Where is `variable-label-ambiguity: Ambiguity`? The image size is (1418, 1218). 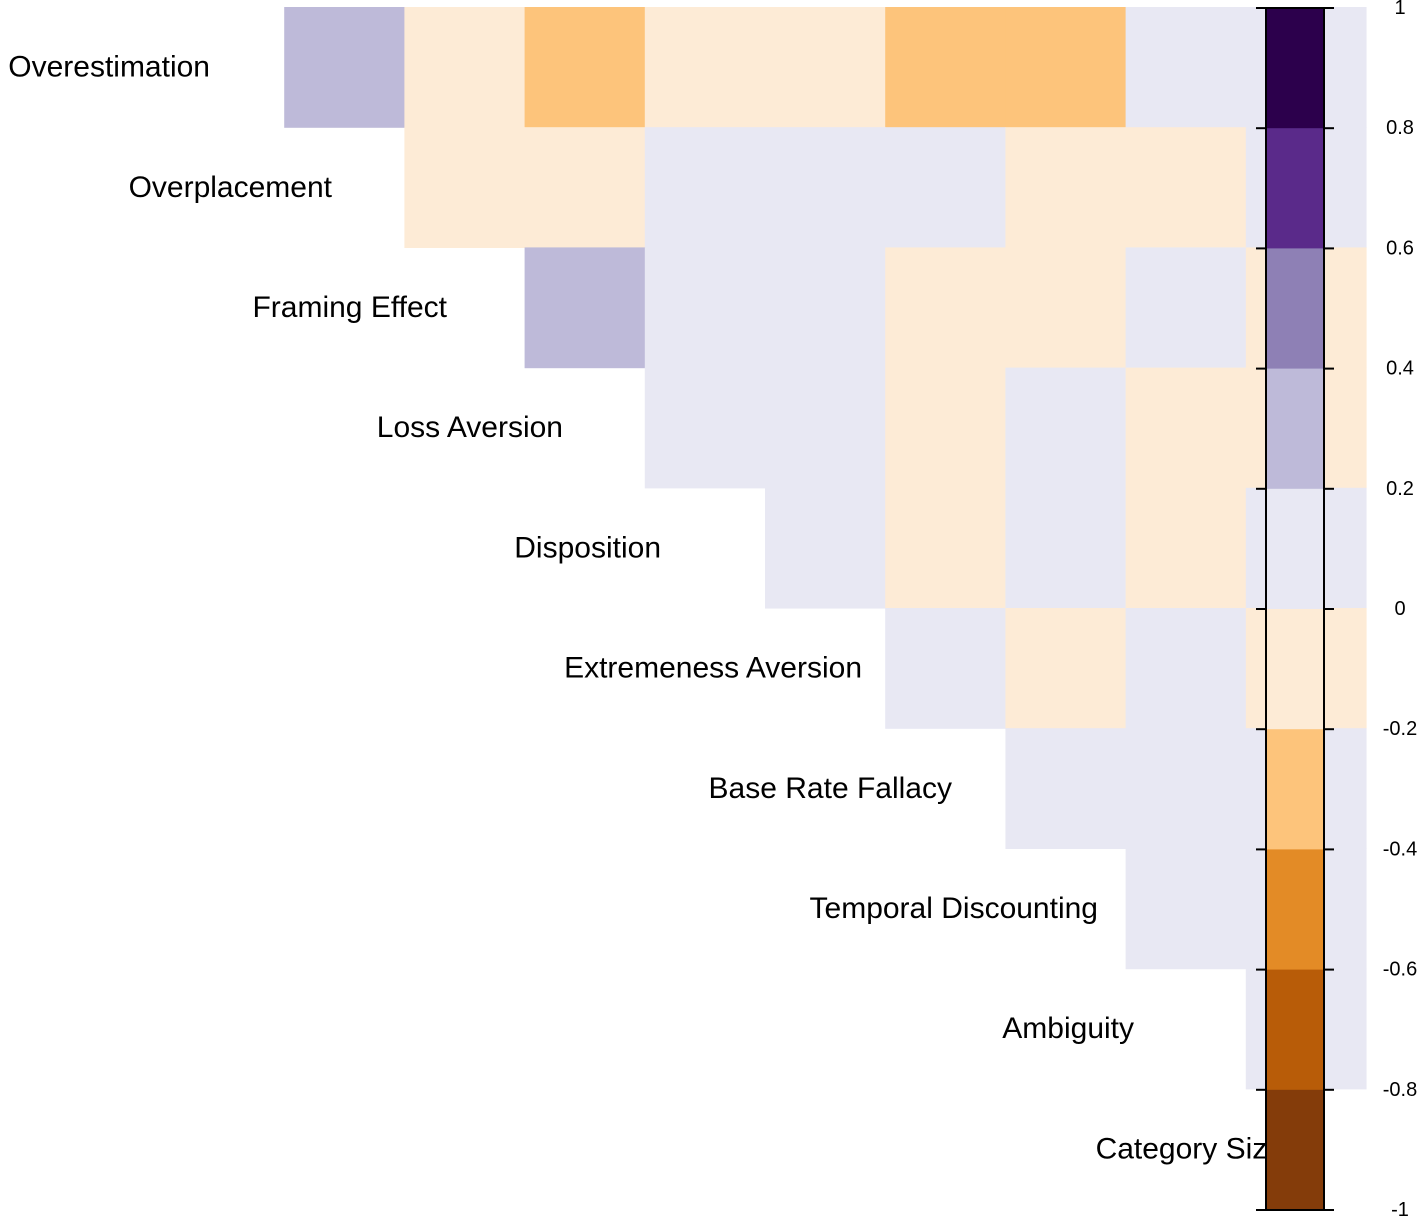 variable-label-ambiguity: Ambiguity is located at coordinates (1068, 1028).